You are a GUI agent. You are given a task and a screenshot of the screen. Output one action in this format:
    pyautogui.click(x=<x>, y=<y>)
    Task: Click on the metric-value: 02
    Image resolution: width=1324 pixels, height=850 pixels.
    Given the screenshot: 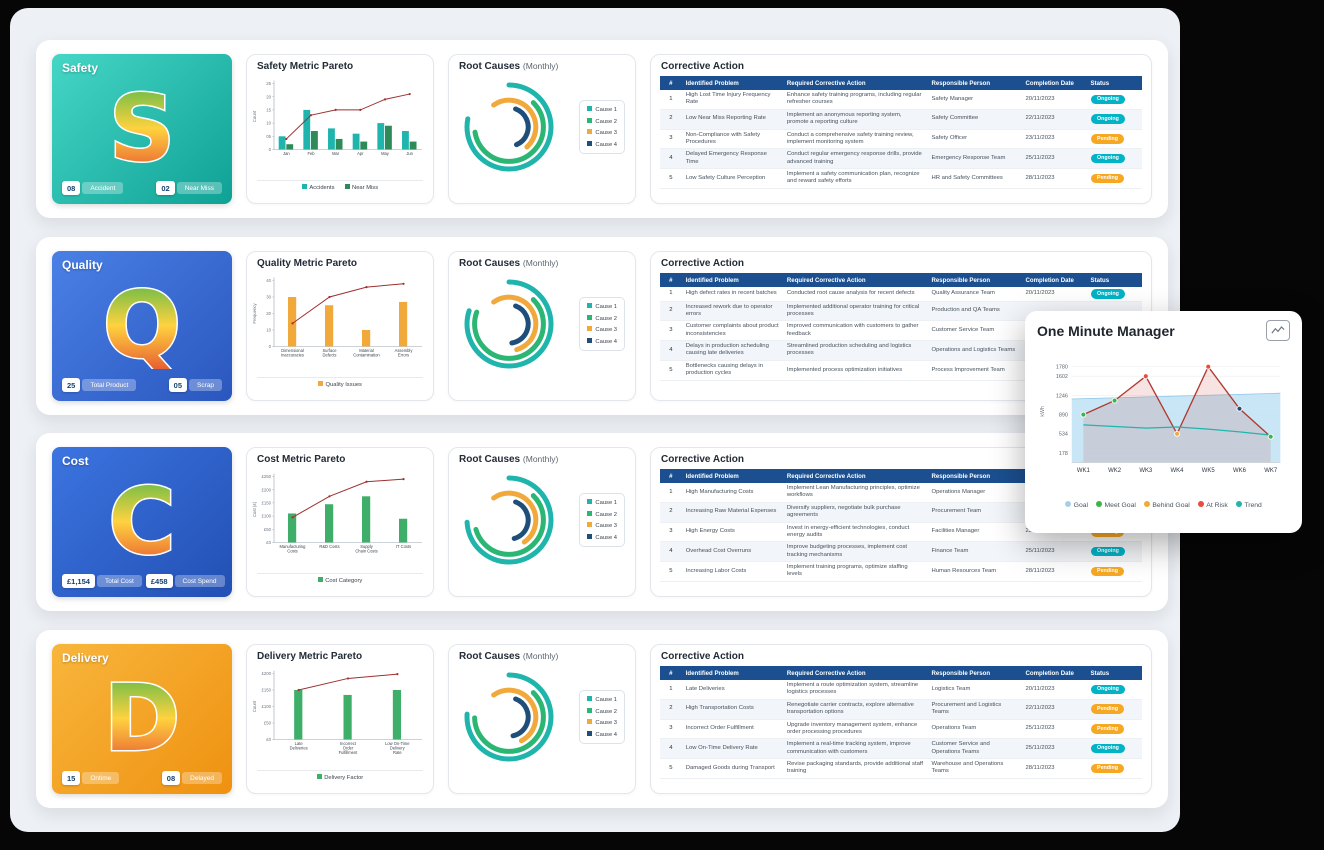 What is the action you would take?
    pyautogui.click(x=165, y=188)
    